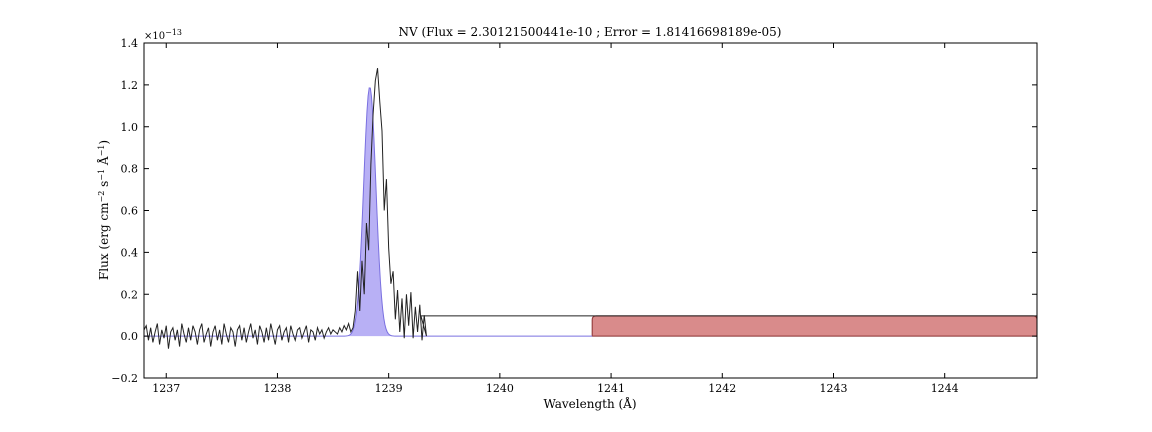 The height and width of the screenshot is (432, 1152). What do you see at coordinates (611, 388) in the screenshot?
I see `x-tick-label: 1241` at bounding box center [611, 388].